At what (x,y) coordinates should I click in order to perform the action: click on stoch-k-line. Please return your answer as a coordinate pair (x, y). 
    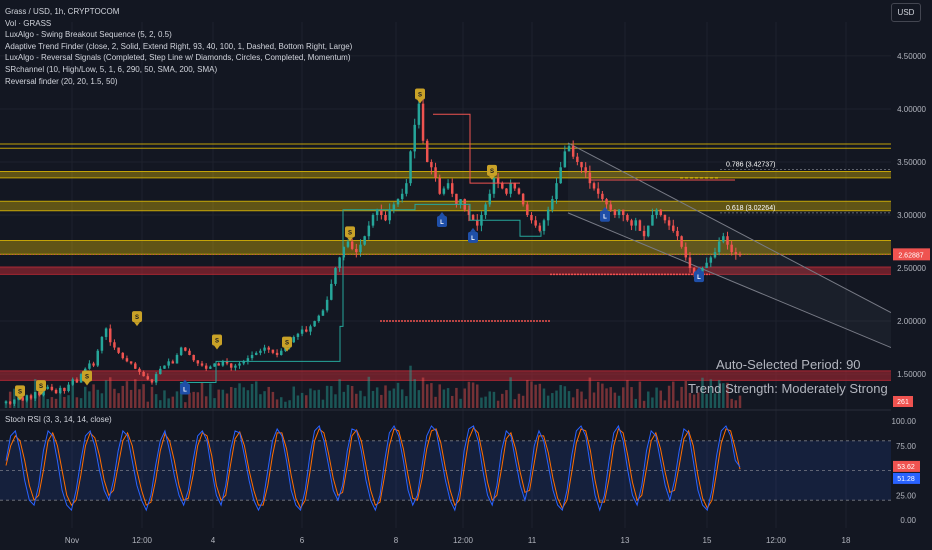
    Looking at the image, I should click on (373, 468).